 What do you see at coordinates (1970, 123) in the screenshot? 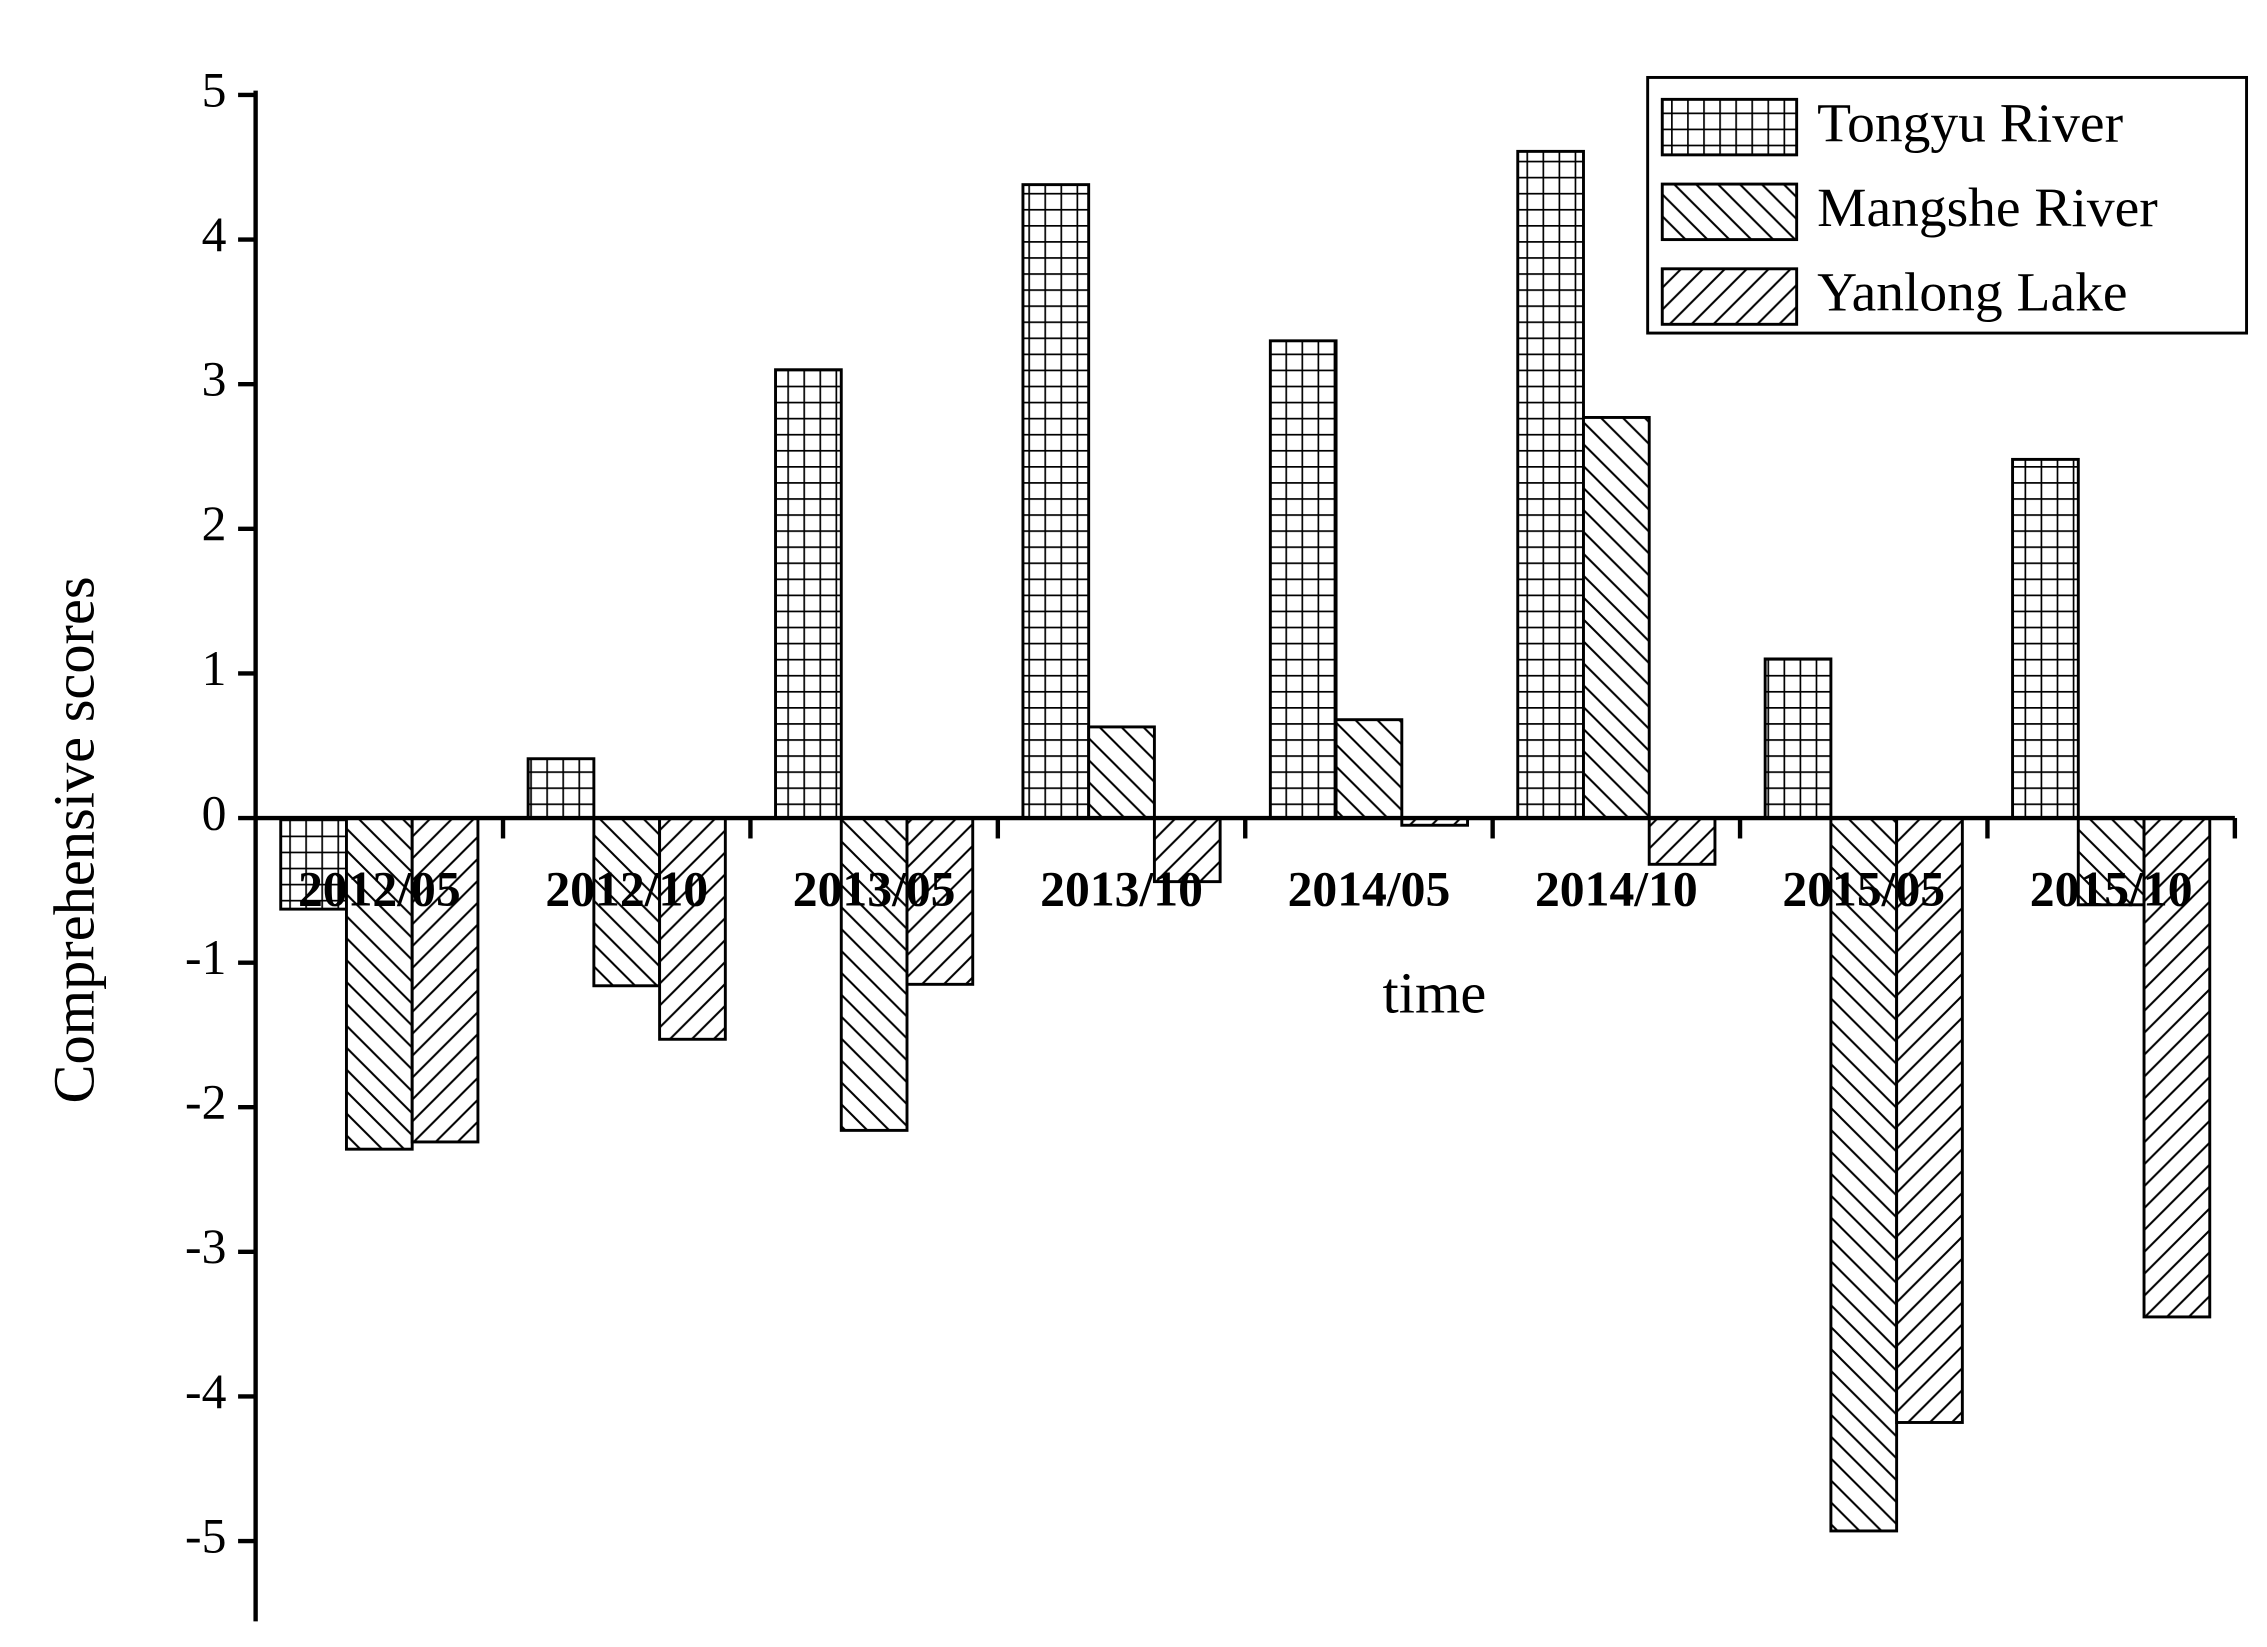
I see `legend-label: Tongyu River` at bounding box center [1970, 123].